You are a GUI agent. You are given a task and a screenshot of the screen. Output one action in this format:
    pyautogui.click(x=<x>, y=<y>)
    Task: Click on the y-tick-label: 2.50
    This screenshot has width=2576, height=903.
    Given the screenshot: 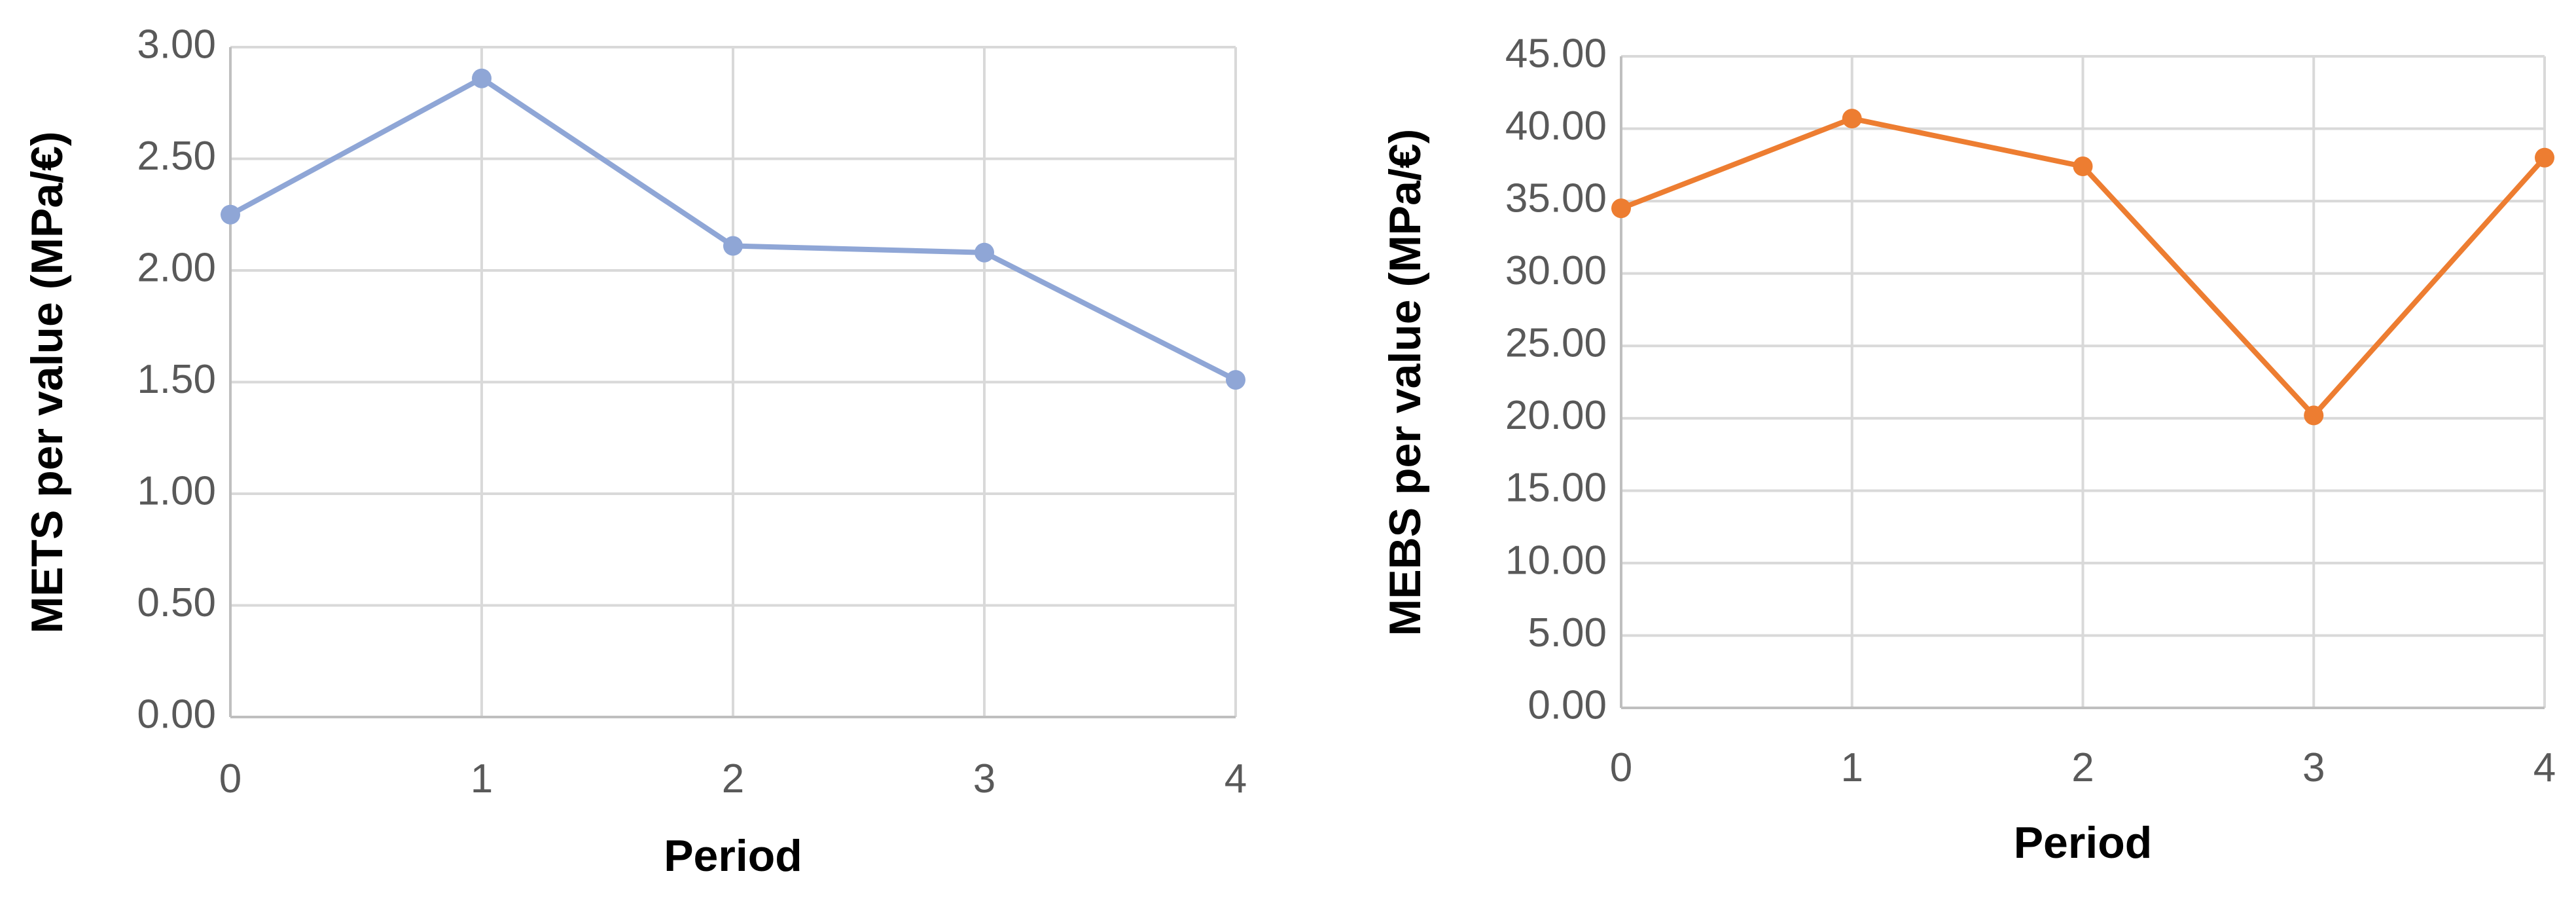 What is the action you would take?
    pyautogui.click(x=176, y=156)
    